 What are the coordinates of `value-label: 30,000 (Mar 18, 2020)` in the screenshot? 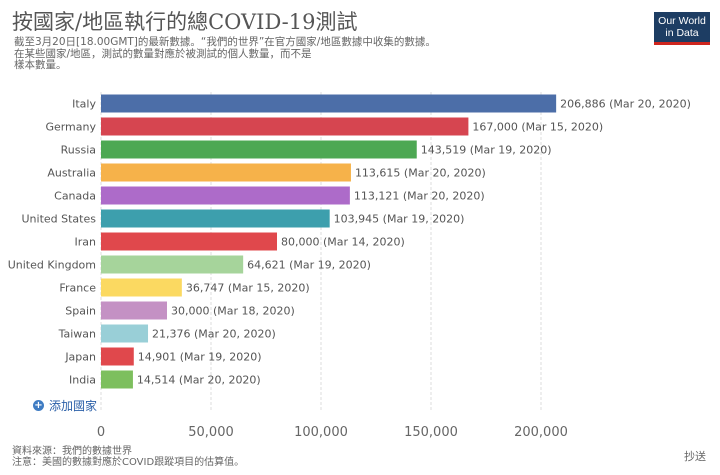 It's located at (233, 311).